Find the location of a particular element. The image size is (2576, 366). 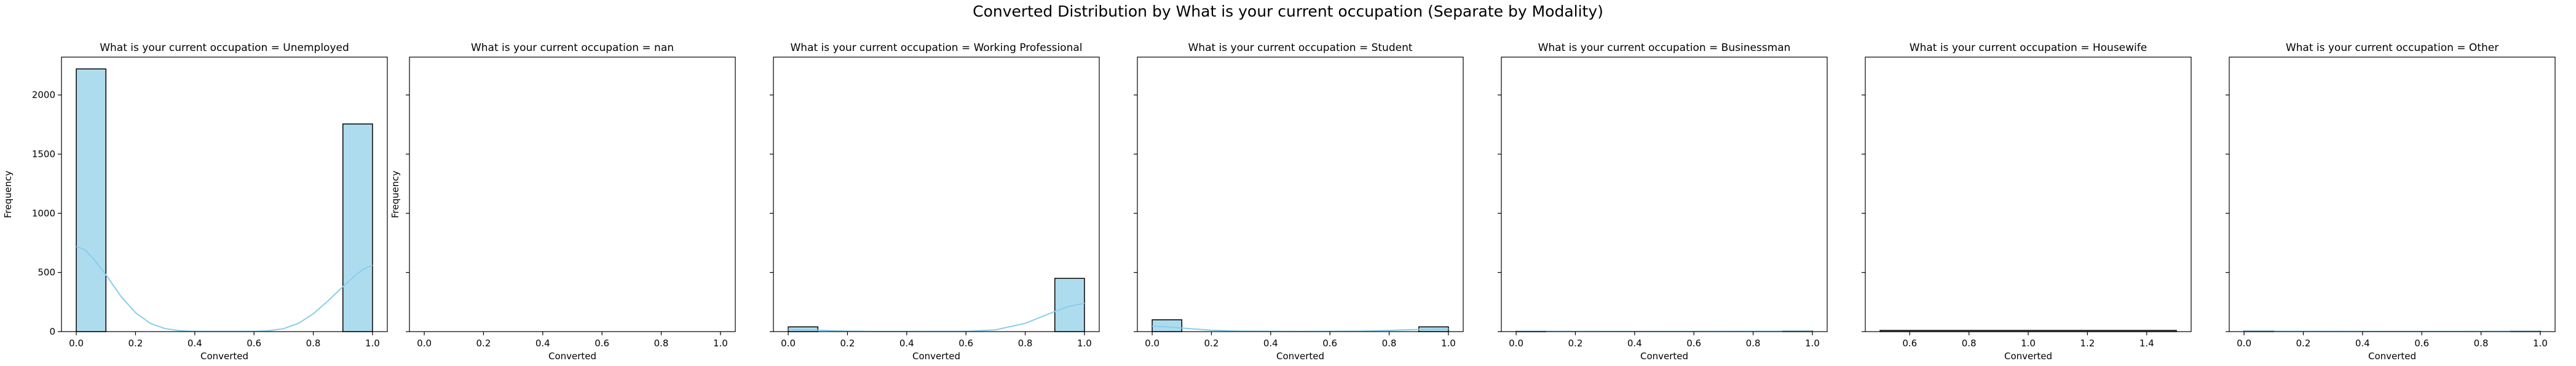

y-tick-label: 1000 is located at coordinates (43, 213).